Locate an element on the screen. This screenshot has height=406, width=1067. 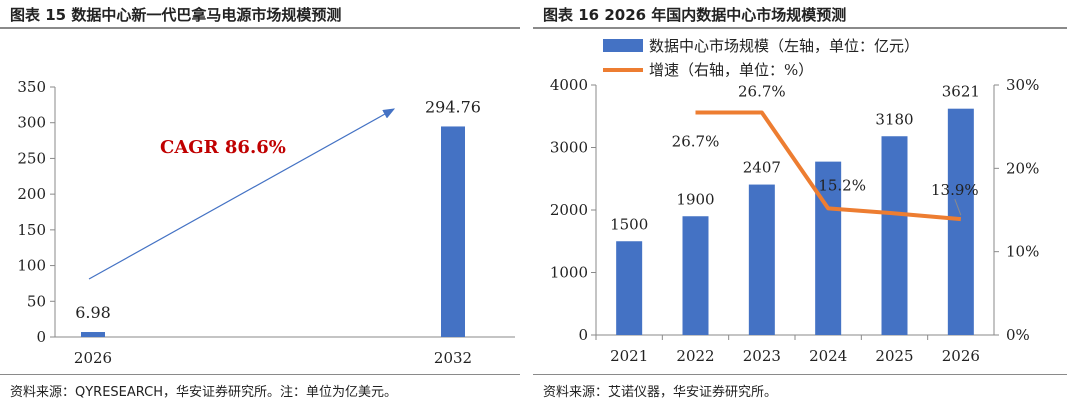
growth-rate-label: 13.9% is located at coordinates (955, 190).